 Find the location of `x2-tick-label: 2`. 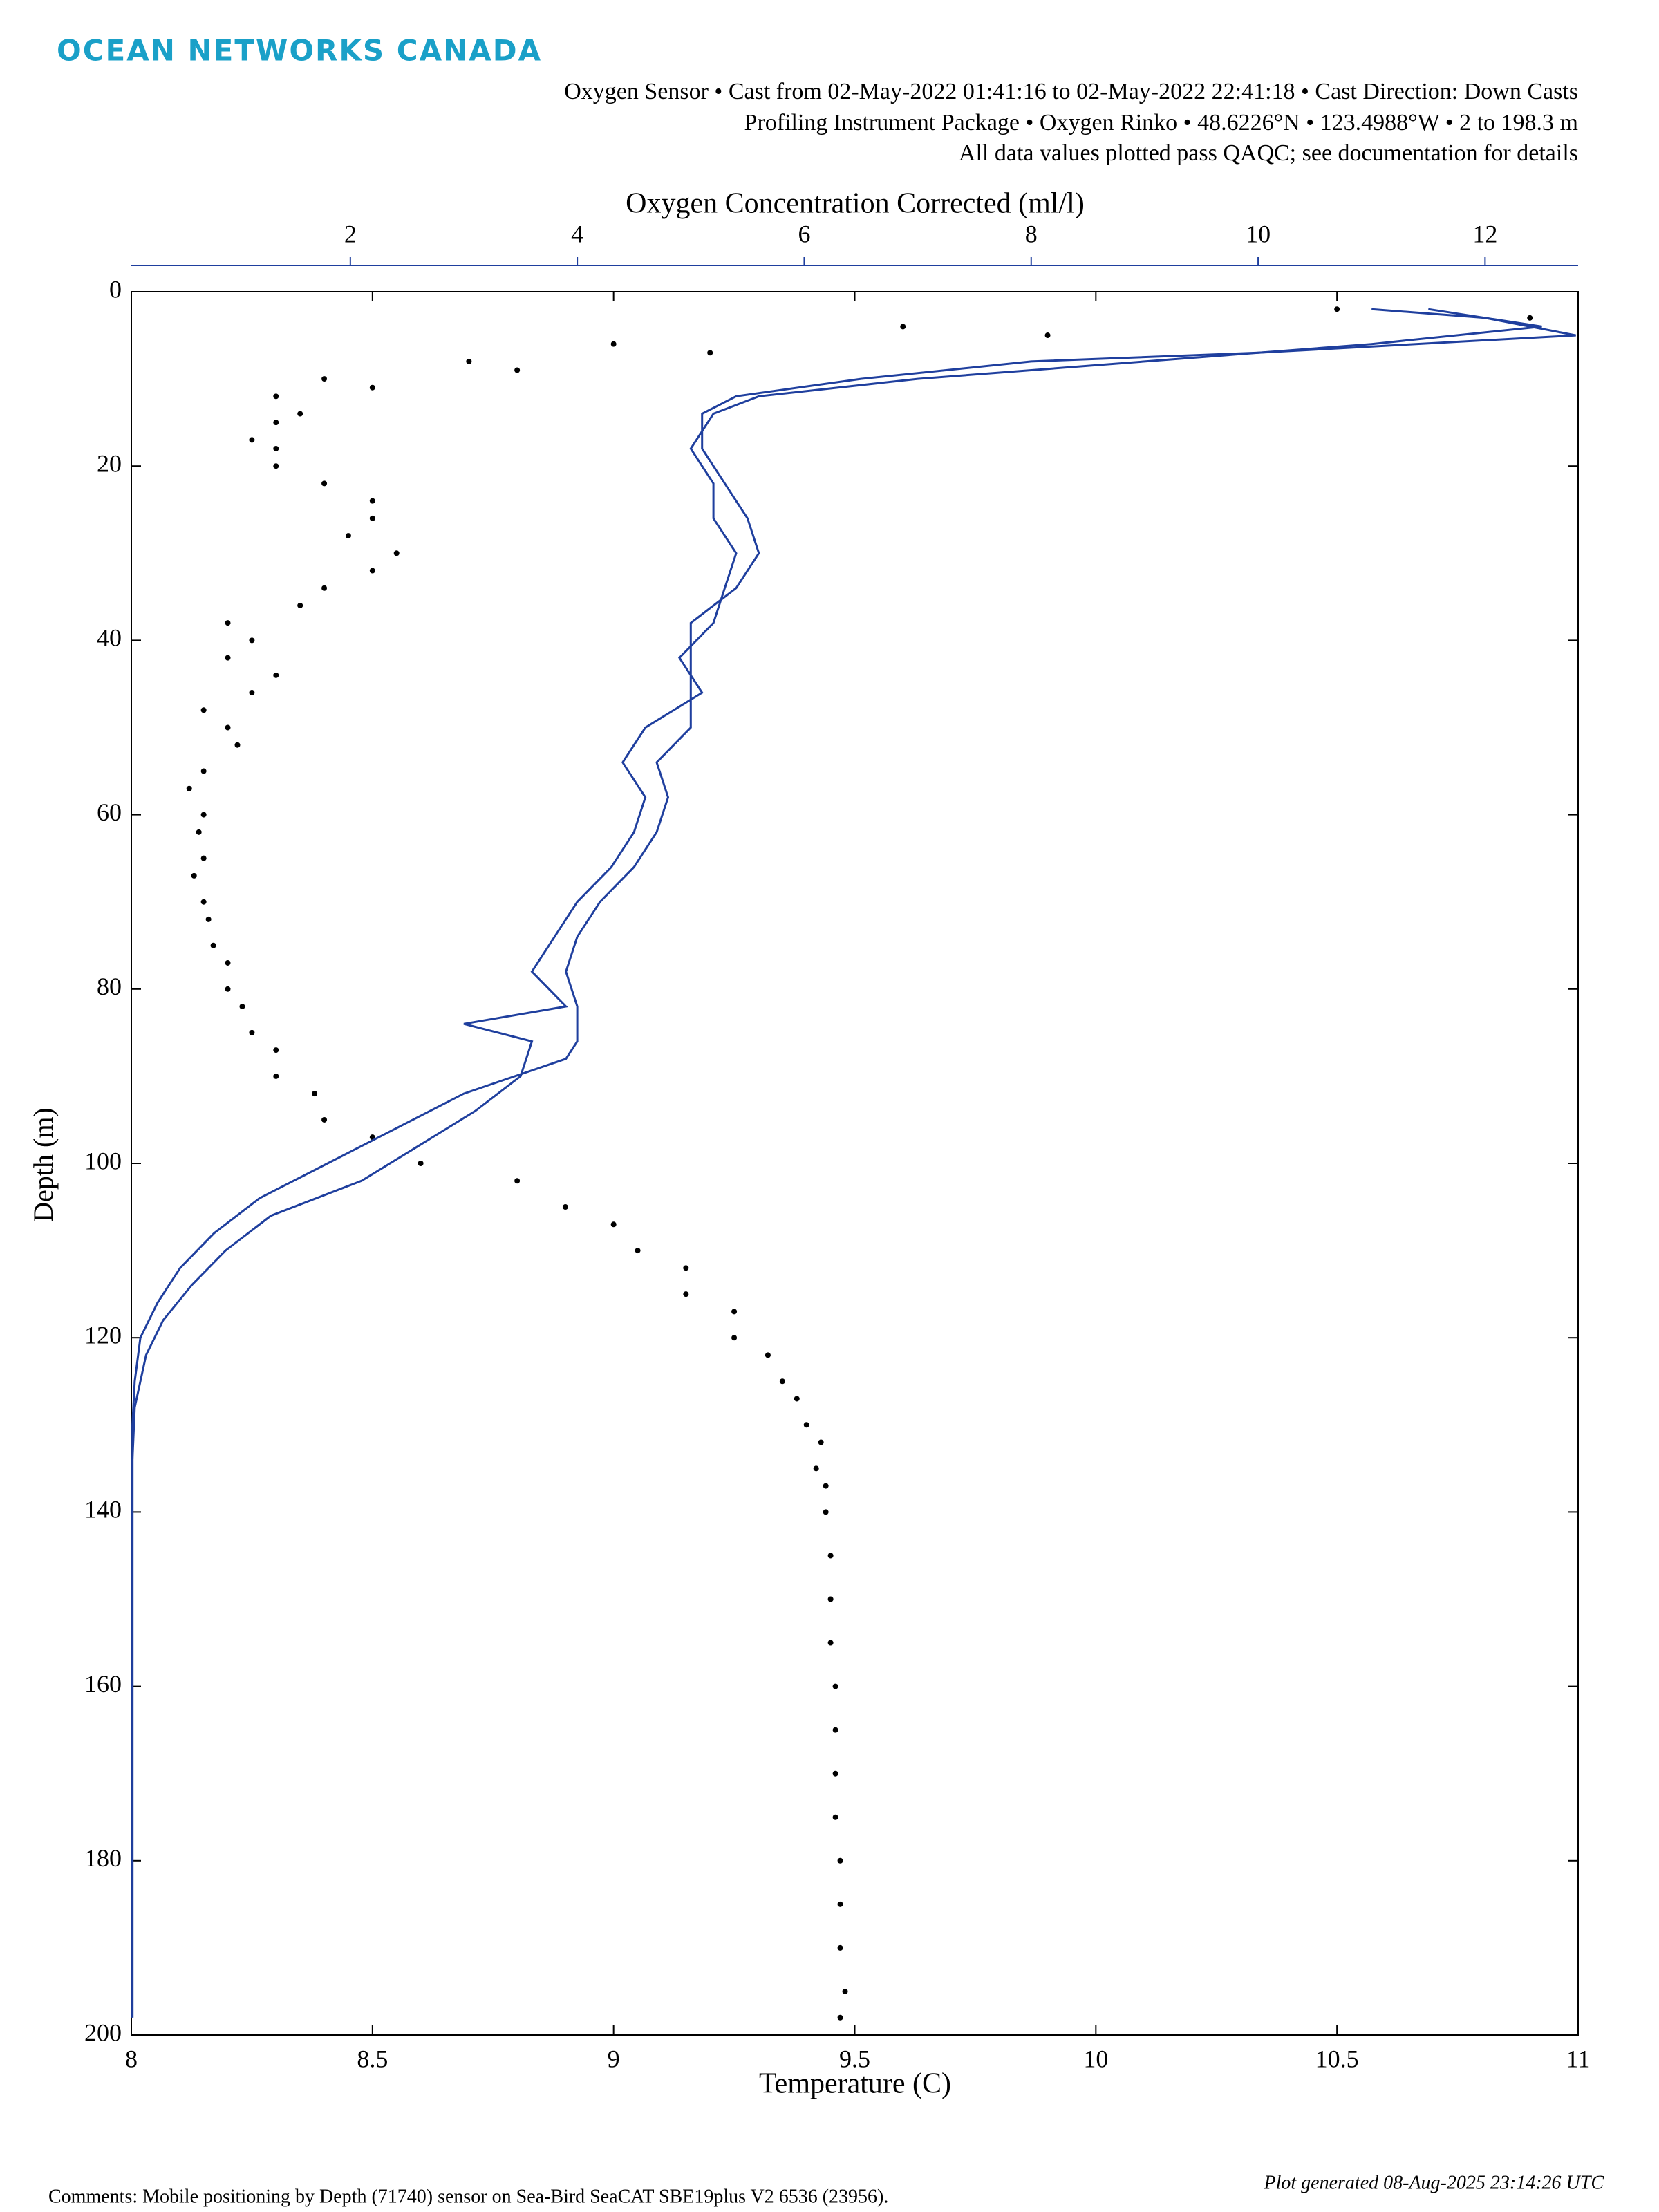

x2-tick-label: 2 is located at coordinates (350, 233).